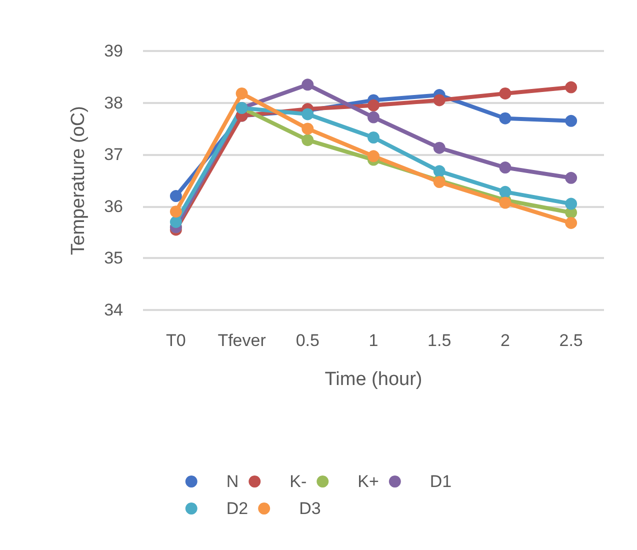 The height and width of the screenshot is (550, 637). What do you see at coordinates (441, 481) in the screenshot?
I see `legend-label: D1` at bounding box center [441, 481].